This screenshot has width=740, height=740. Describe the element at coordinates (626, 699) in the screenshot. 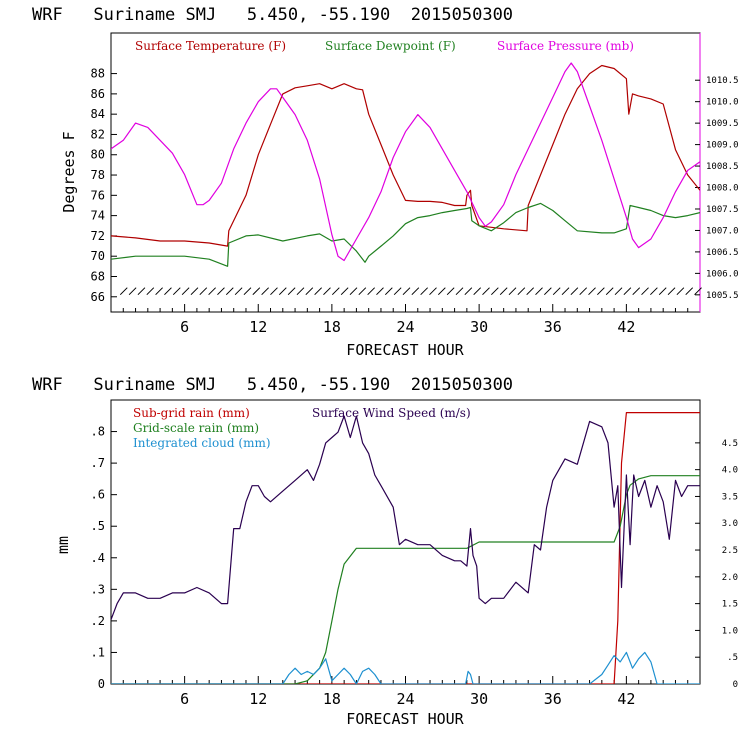

I see `x-tick-label: 42` at that location.